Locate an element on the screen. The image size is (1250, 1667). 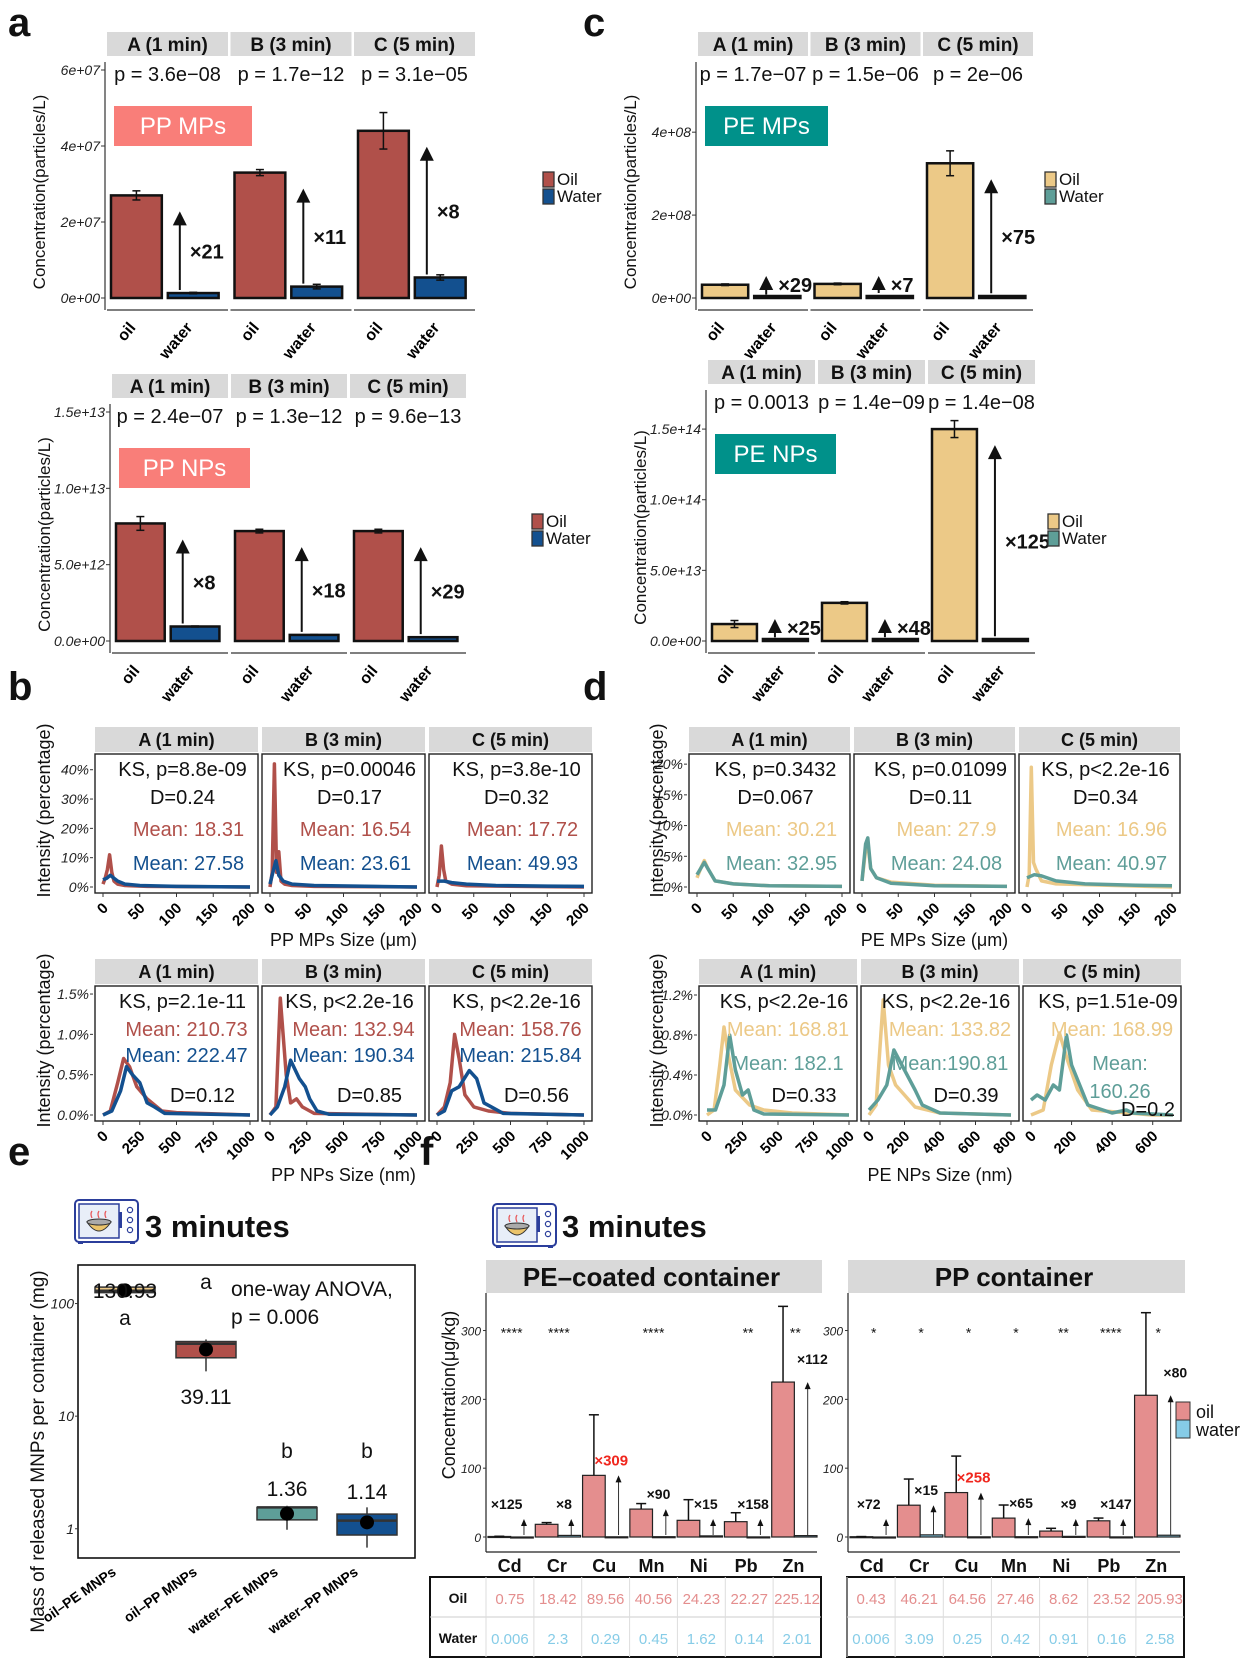
d-statistic: D=0.33 is located at coordinates (803, 1096).